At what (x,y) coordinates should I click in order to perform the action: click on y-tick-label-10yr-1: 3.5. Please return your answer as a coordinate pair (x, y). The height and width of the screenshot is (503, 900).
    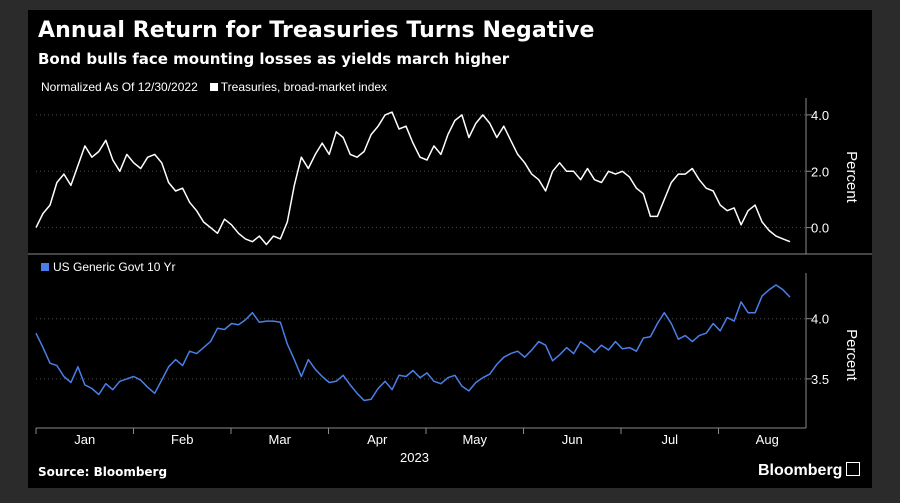
    Looking at the image, I should click on (820, 379).